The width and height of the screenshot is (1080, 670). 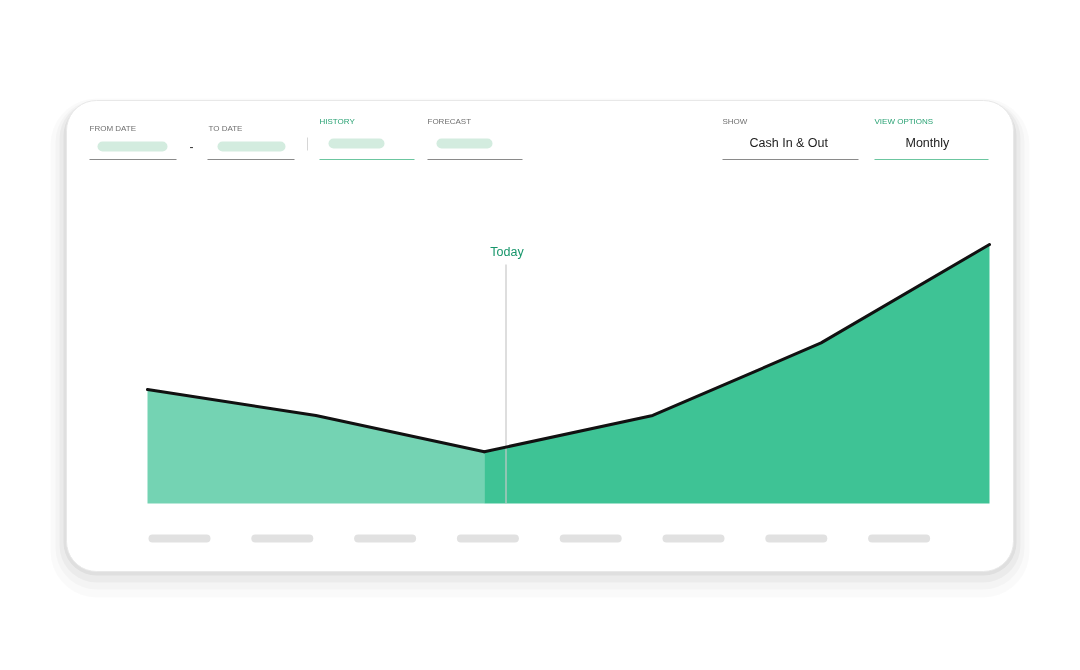 I want to click on text: Monthly, so click(x=928, y=142).